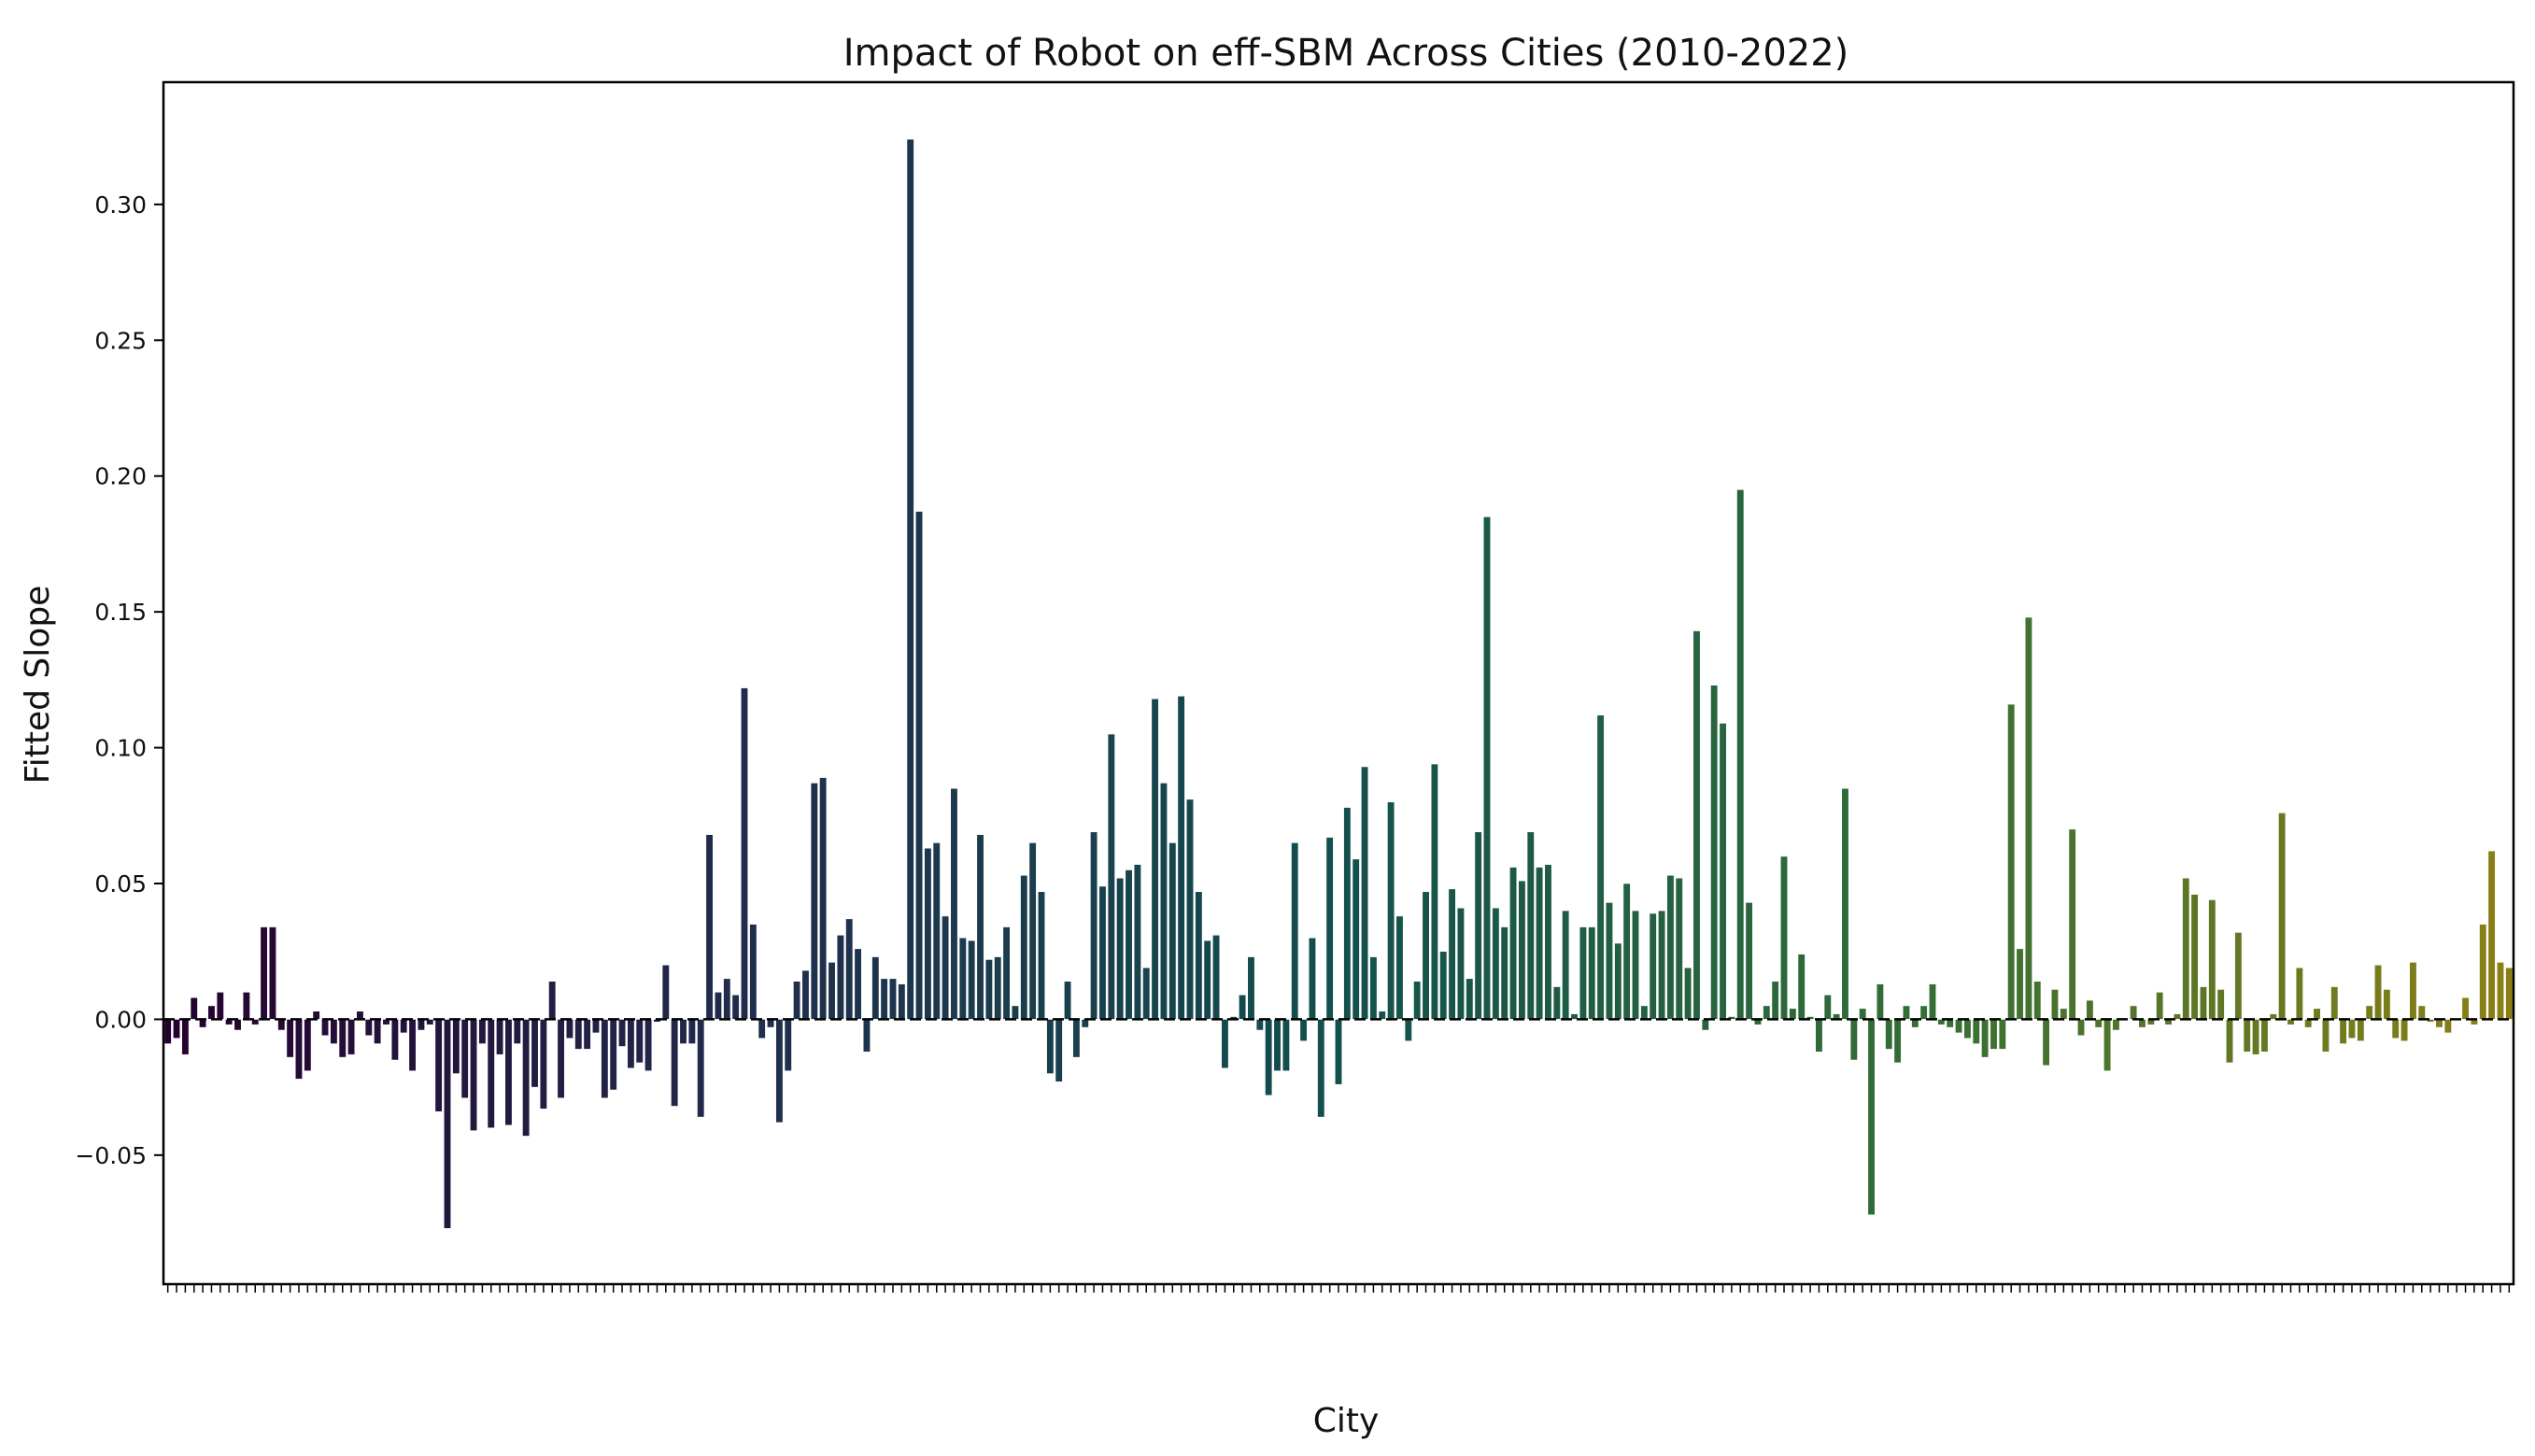  What do you see at coordinates (121, 476) in the screenshot?
I see `y-tick-label: 0.20` at bounding box center [121, 476].